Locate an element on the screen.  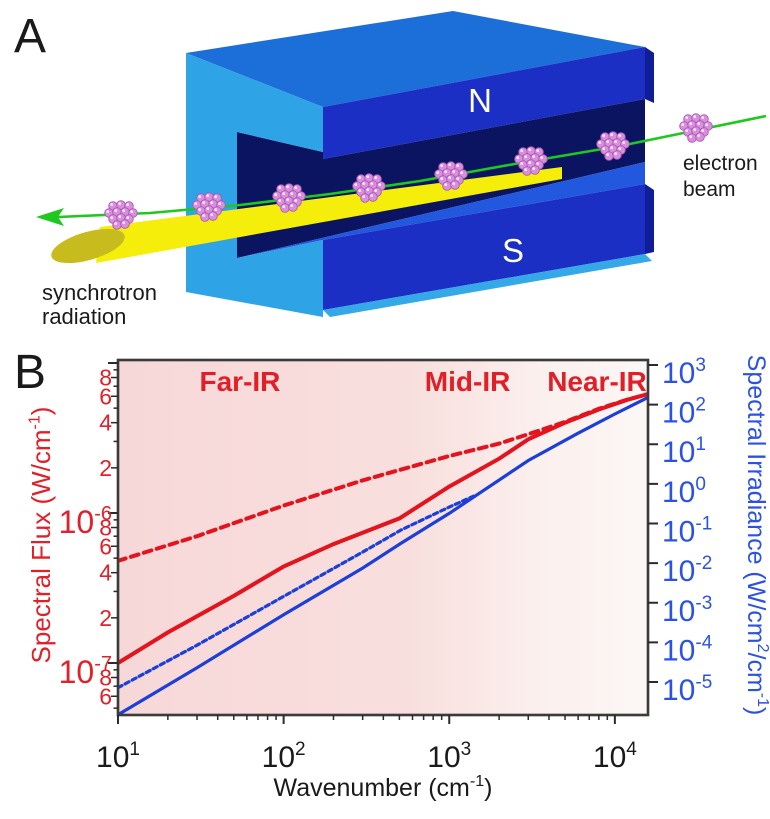
y-right-tick-label: 10⁻⁴ is located at coordinates (687, 649).